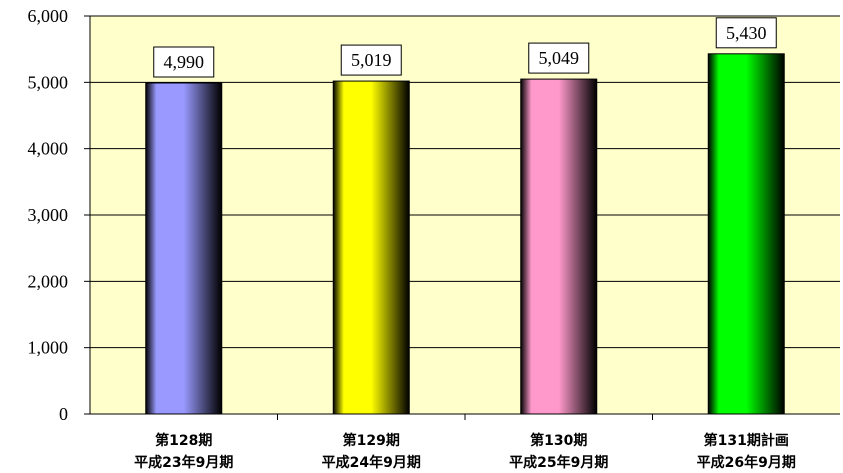 This screenshot has width=843, height=473. I want to click on data-label: 5,019, so click(371, 60).